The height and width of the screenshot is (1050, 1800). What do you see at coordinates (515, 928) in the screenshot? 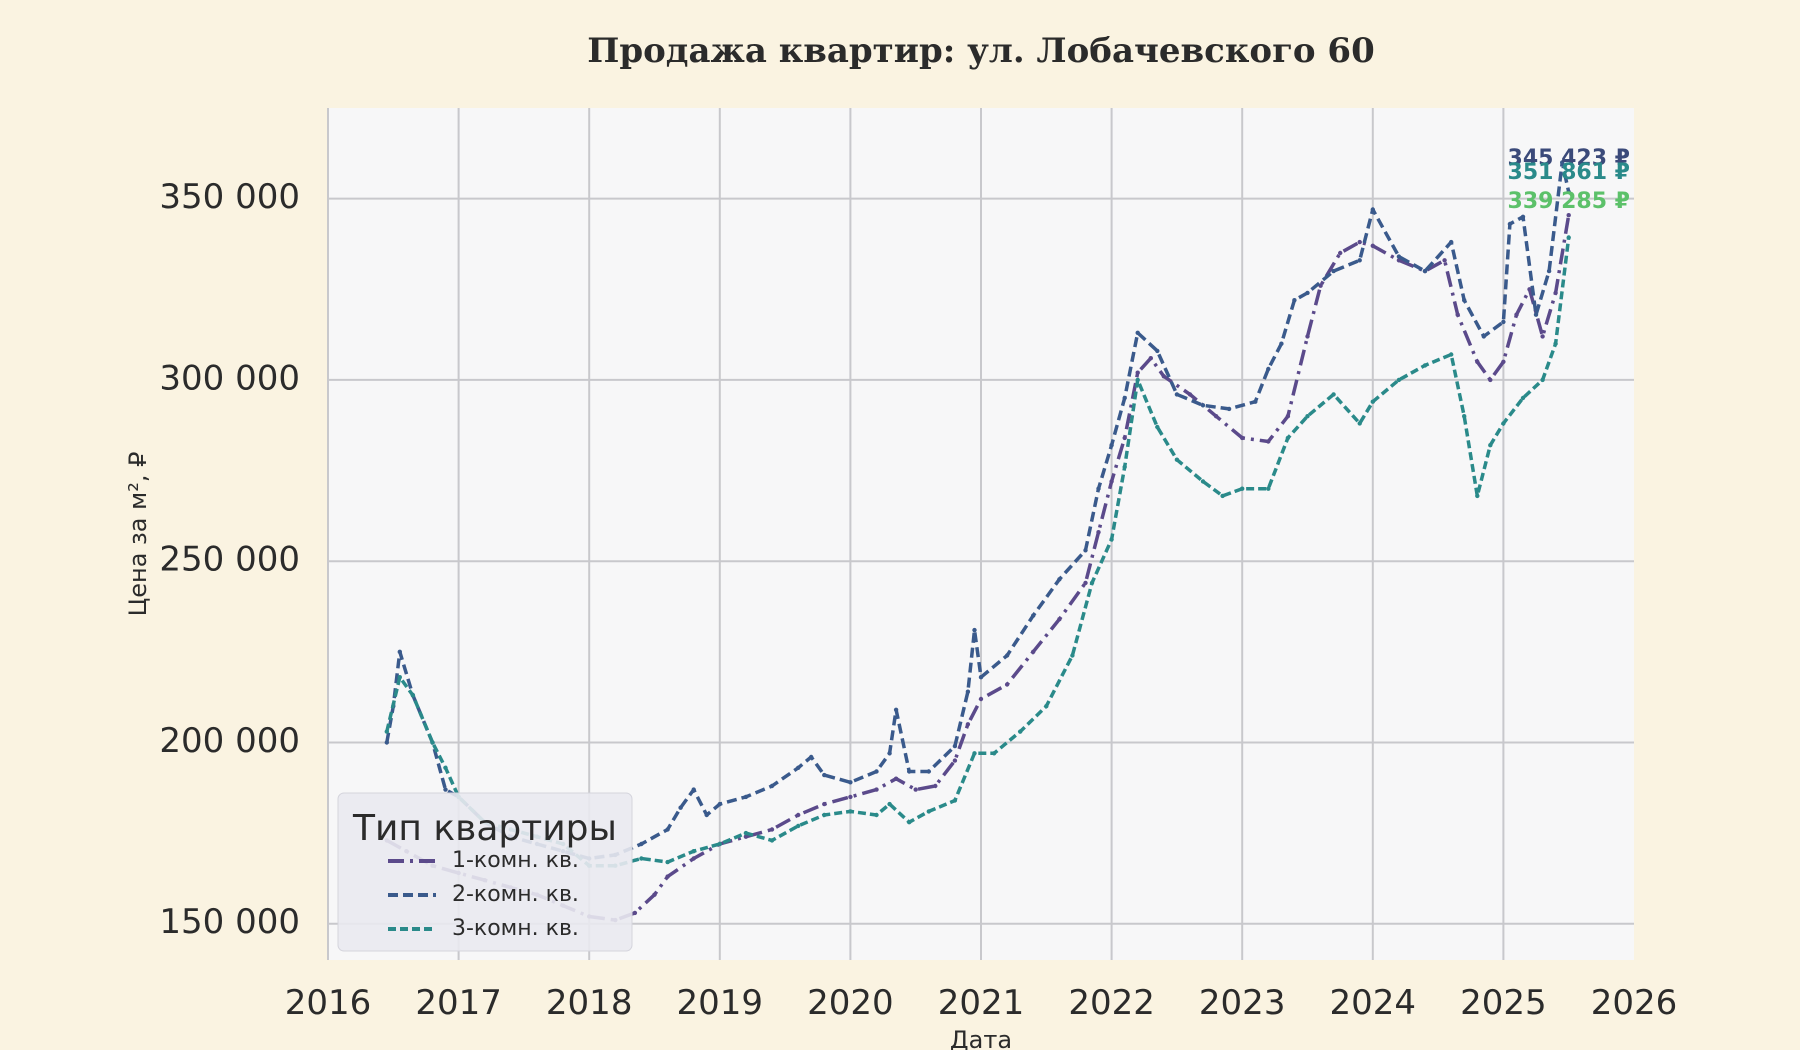
I see `legend-label: 3-комн. кв.` at bounding box center [515, 928].